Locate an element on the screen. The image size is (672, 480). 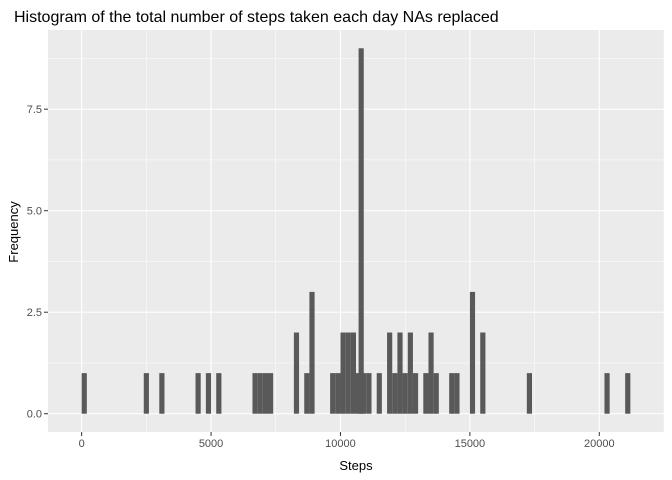
x-tick-label: 15000 is located at coordinates (470, 444).